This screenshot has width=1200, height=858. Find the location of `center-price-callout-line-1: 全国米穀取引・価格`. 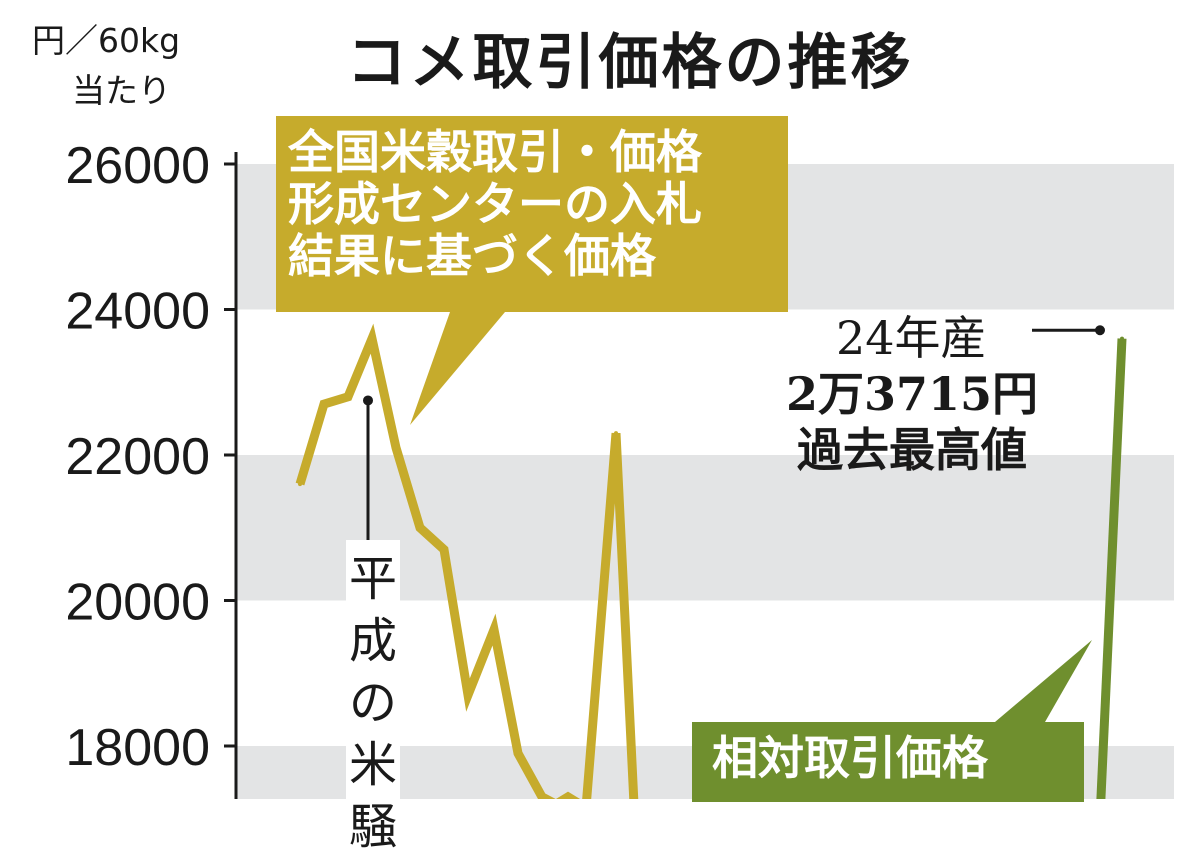

center-price-callout-line-1: 全国米穀取引・価格 is located at coordinates (495, 152).